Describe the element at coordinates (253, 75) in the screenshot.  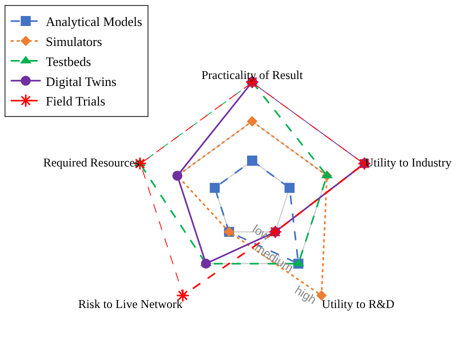
I see `spoke-label: Practicality of Result` at that location.